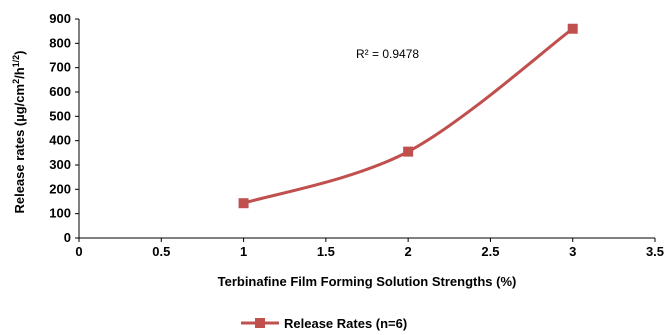 The image size is (668, 335). Describe the element at coordinates (572, 251) in the screenshot. I see `x-tick-label: 3` at that location.